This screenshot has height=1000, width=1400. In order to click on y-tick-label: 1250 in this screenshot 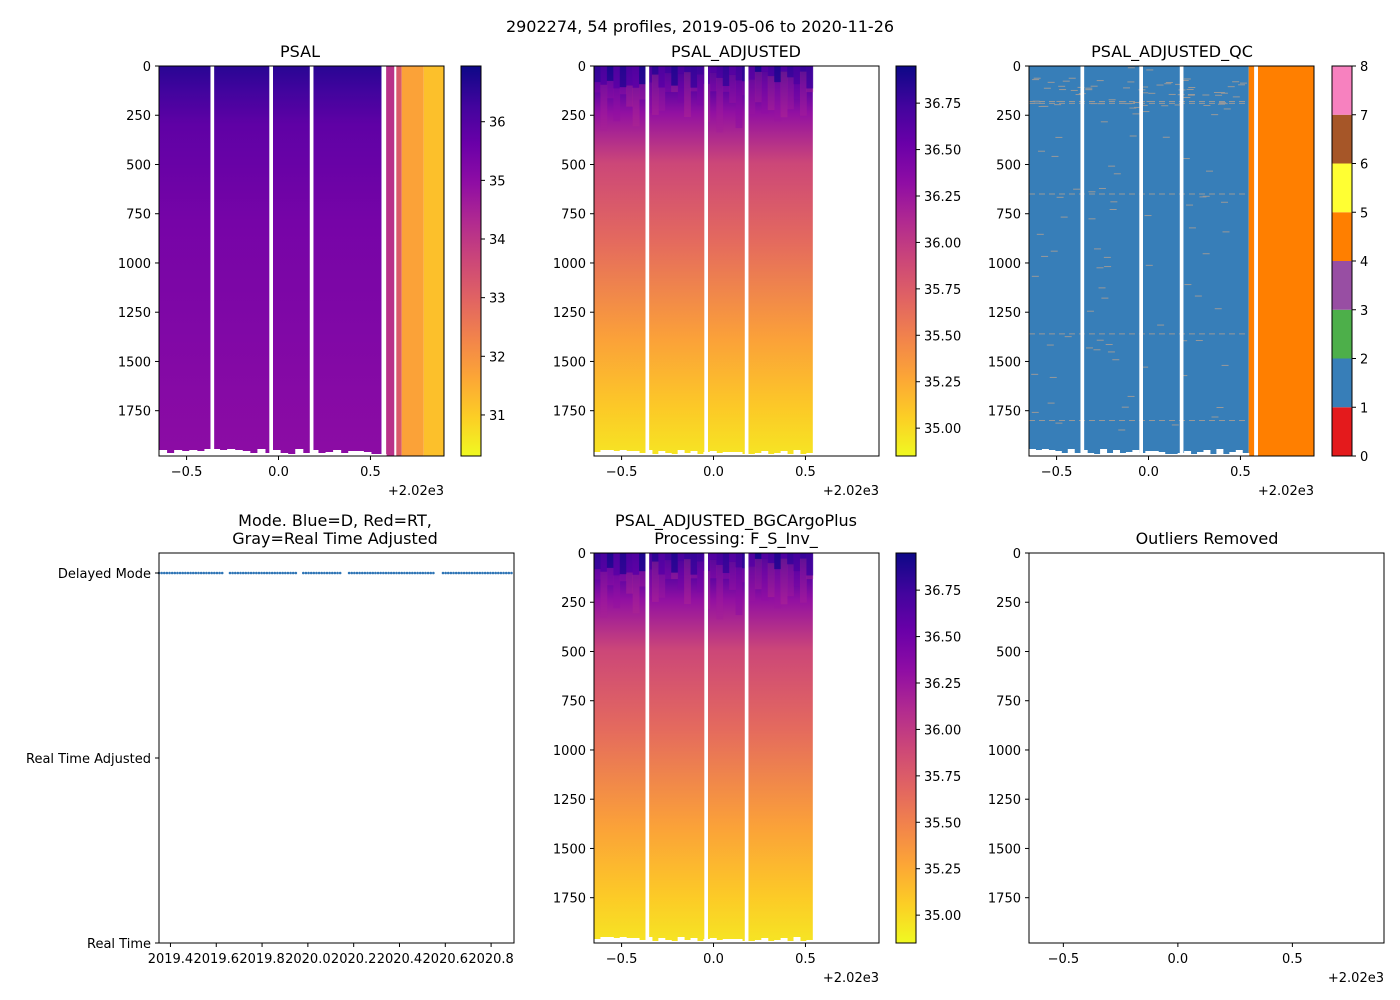, I will do `click(1004, 313)`.